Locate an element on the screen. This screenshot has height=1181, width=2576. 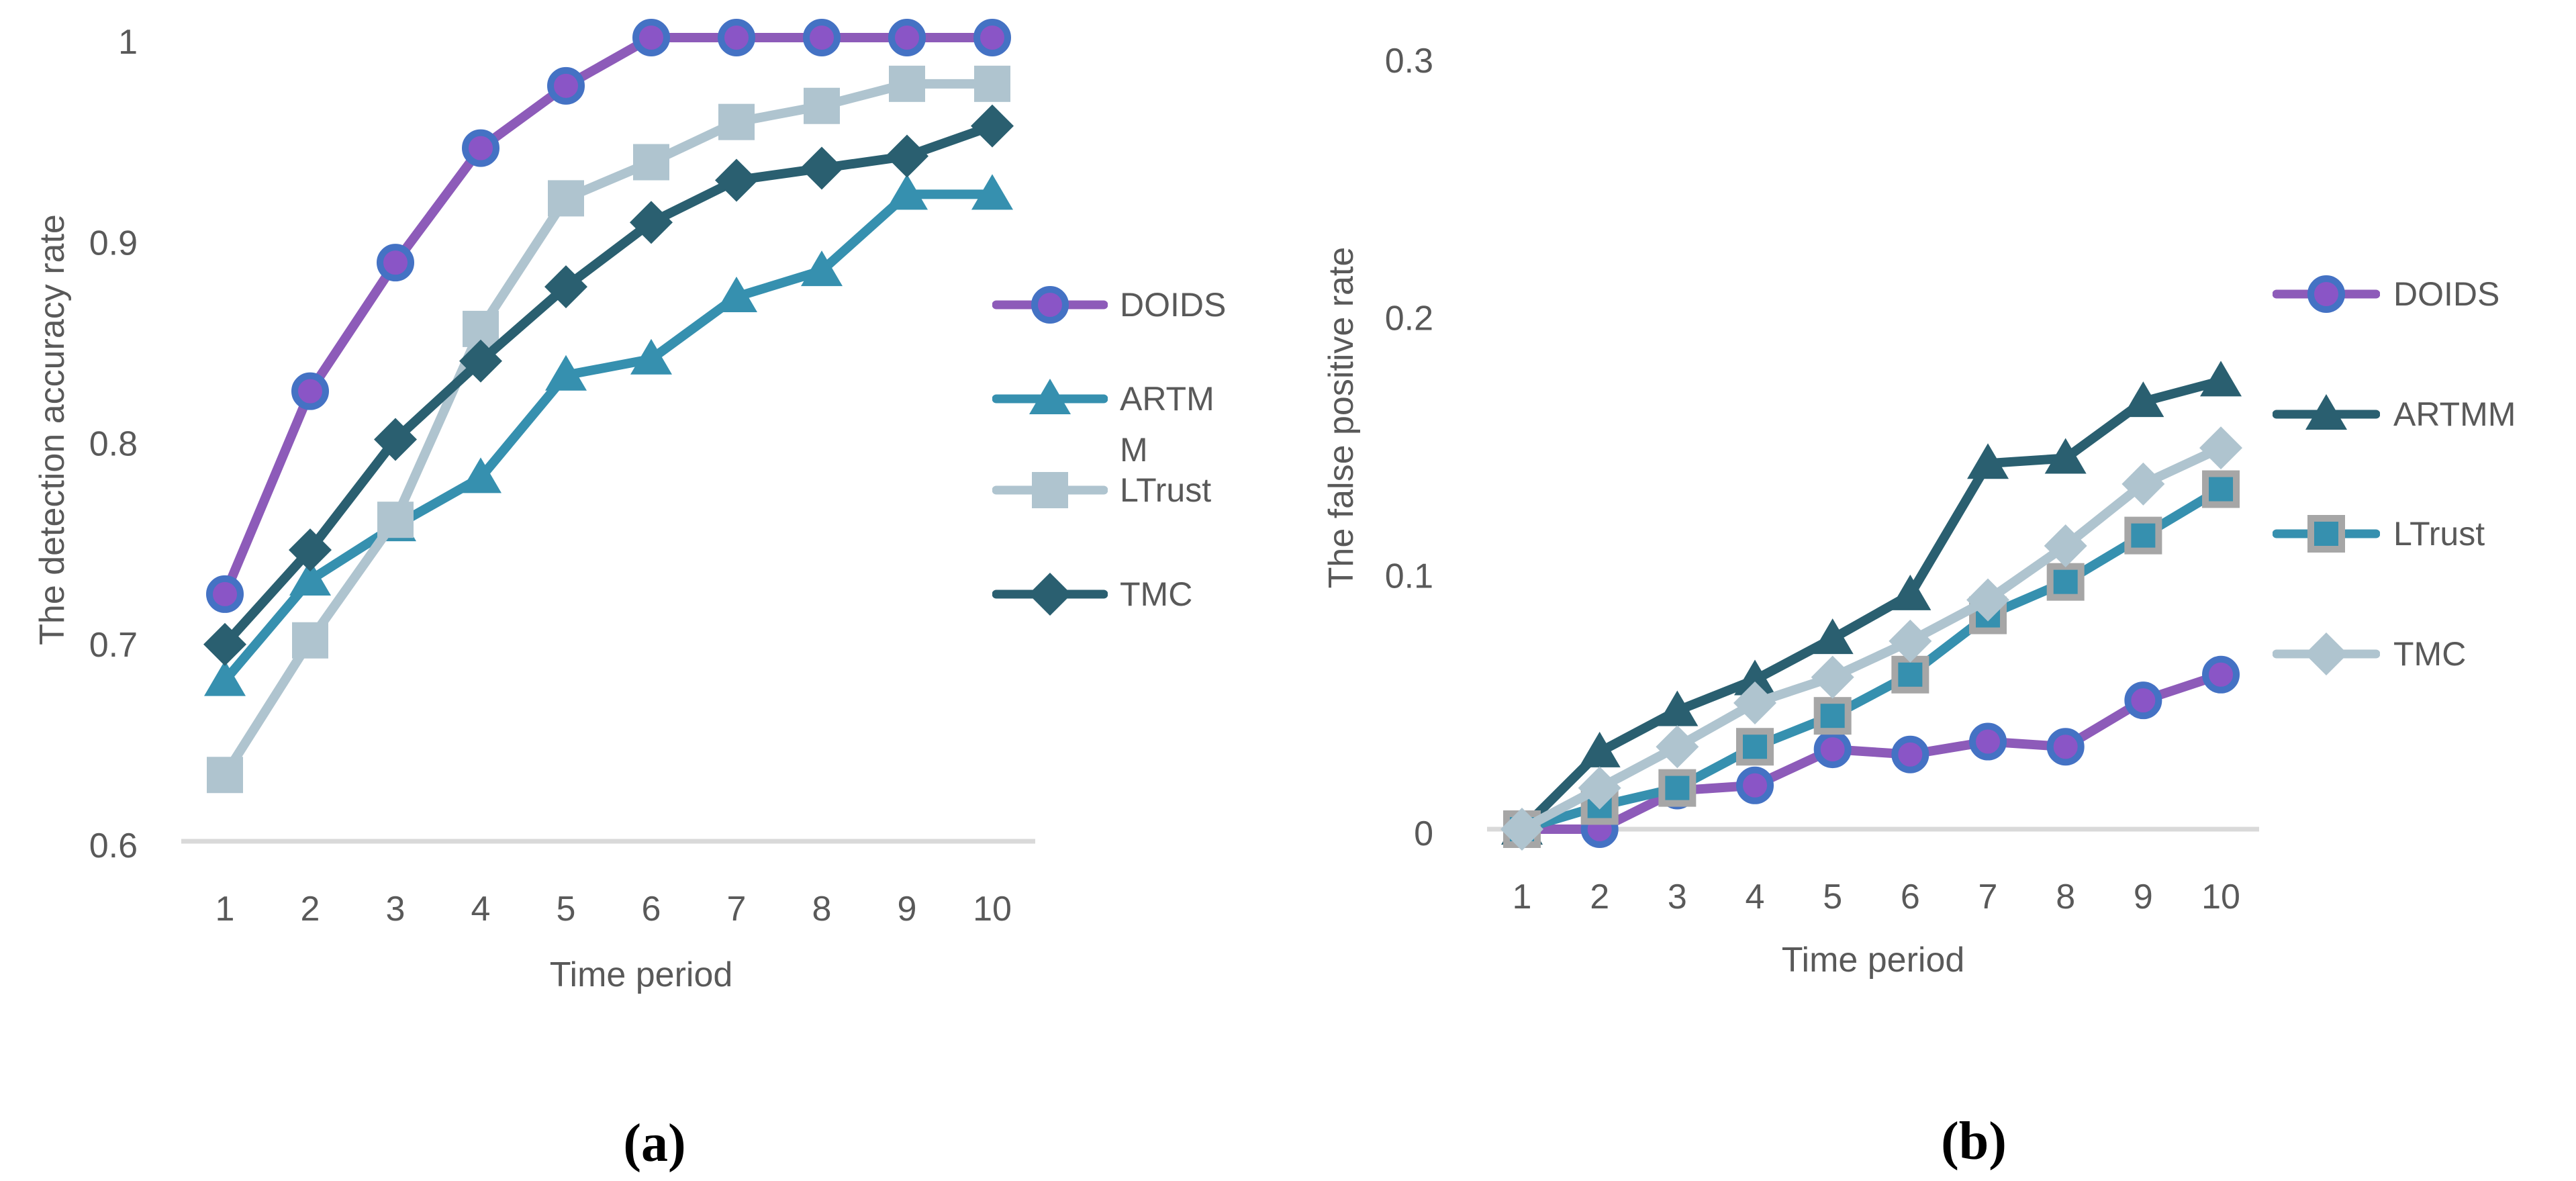
x-tick-label: 5 is located at coordinates (566, 909).